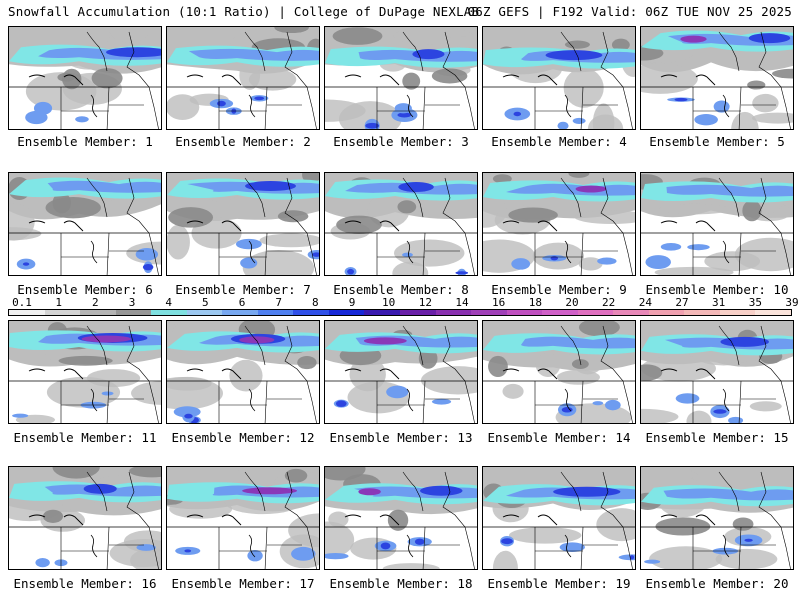  Describe the element at coordinates (682, 302) in the screenshot. I see `colorbar-tick-label: 27` at that location.